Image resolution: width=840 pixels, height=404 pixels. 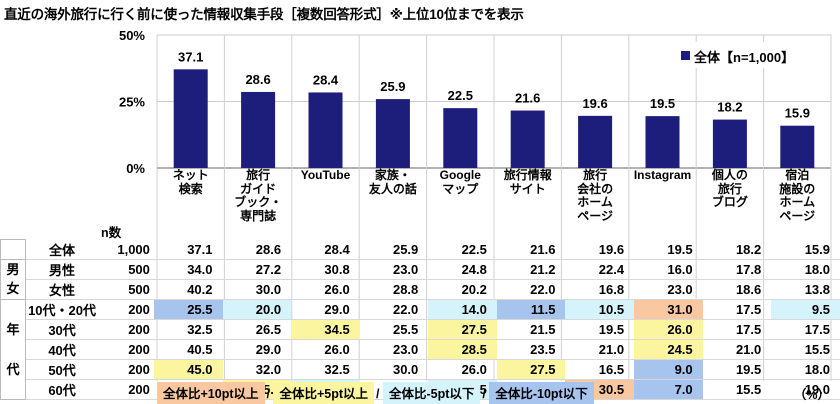 I want to click on table-cell: 7.0, so click(x=668, y=389).